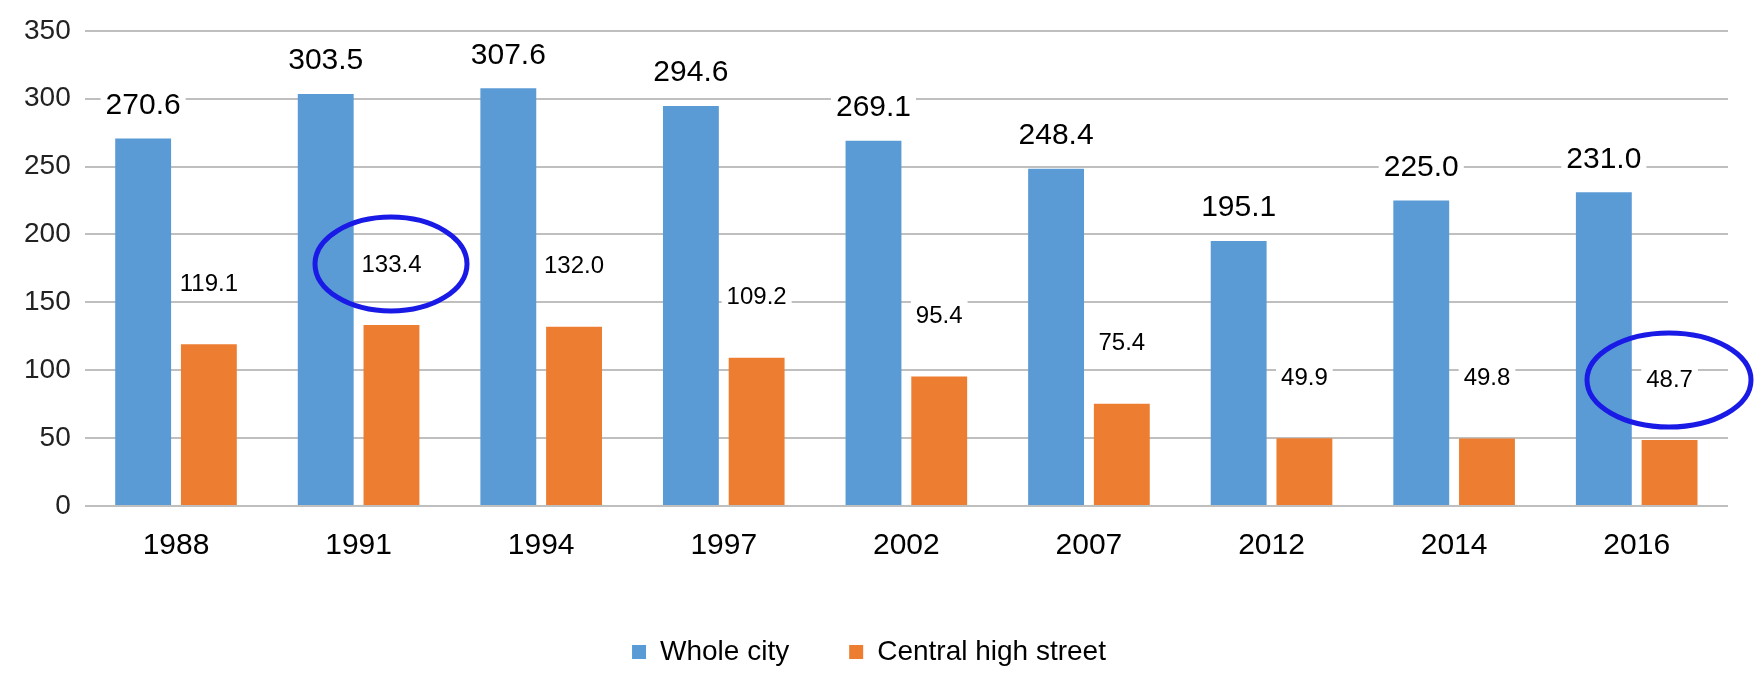 This screenshot has width=1758, height=676. What do you see at coordinates (47, 97) in the screenshot?
I see `y-tick-label: 300` at bounding box center [47, 97].